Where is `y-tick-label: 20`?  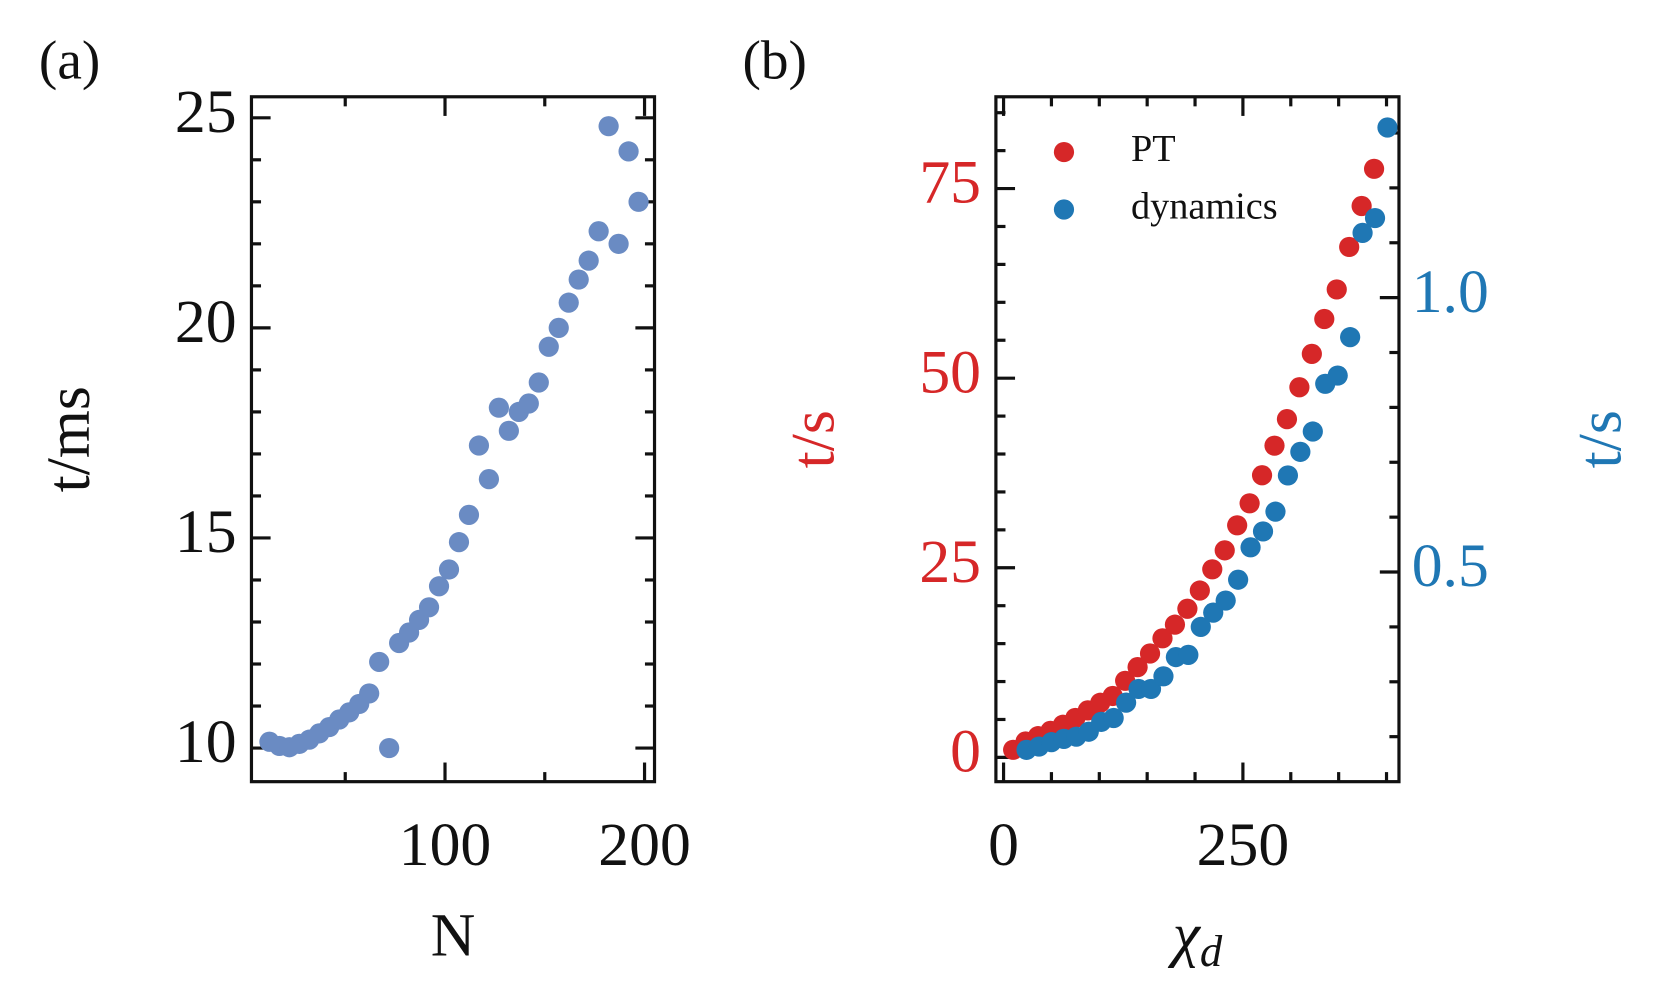 y-tick-label: 20 is located at coordinates (206, 322).